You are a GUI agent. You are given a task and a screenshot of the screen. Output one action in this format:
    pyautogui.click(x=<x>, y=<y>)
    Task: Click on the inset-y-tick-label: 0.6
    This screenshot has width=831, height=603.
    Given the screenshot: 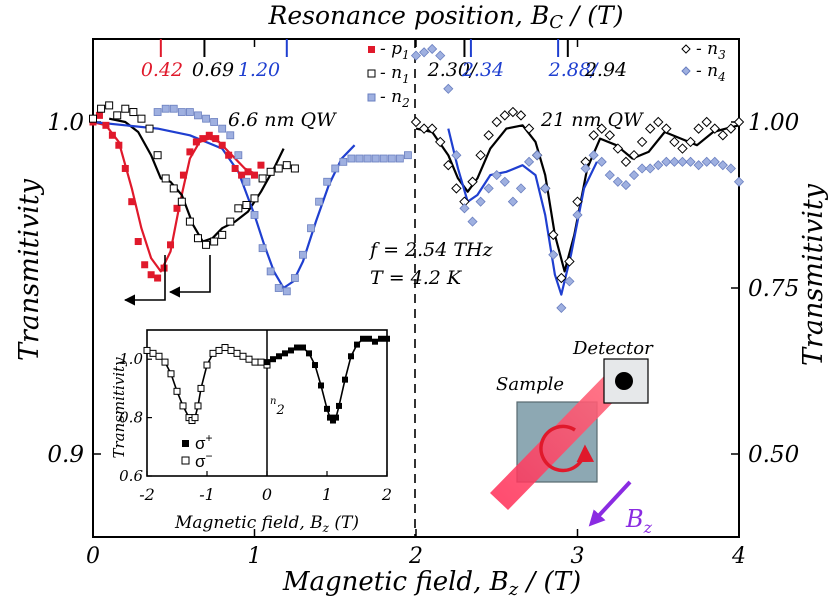 What is the action you would take?
    pyautogui.click(x=131, y=476)
    